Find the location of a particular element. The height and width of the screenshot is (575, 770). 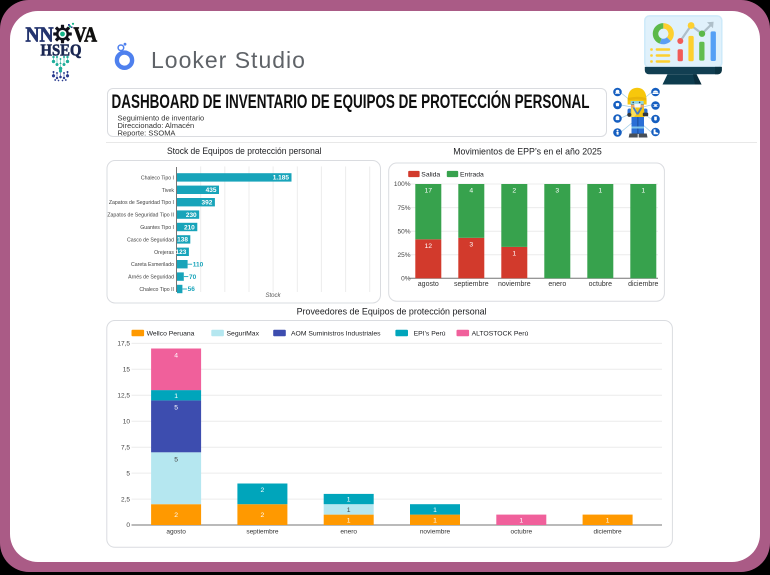

svg-text: 70 is located at coordinates (193, 277).